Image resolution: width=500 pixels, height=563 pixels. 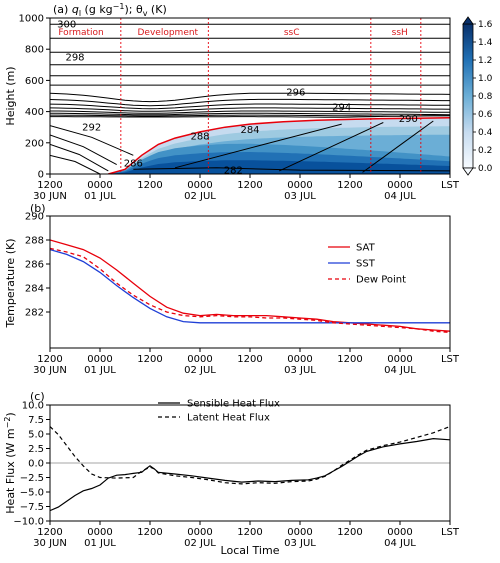 I want to click on colorbar-tick-label: 1.2, so click(x=485, y=61).